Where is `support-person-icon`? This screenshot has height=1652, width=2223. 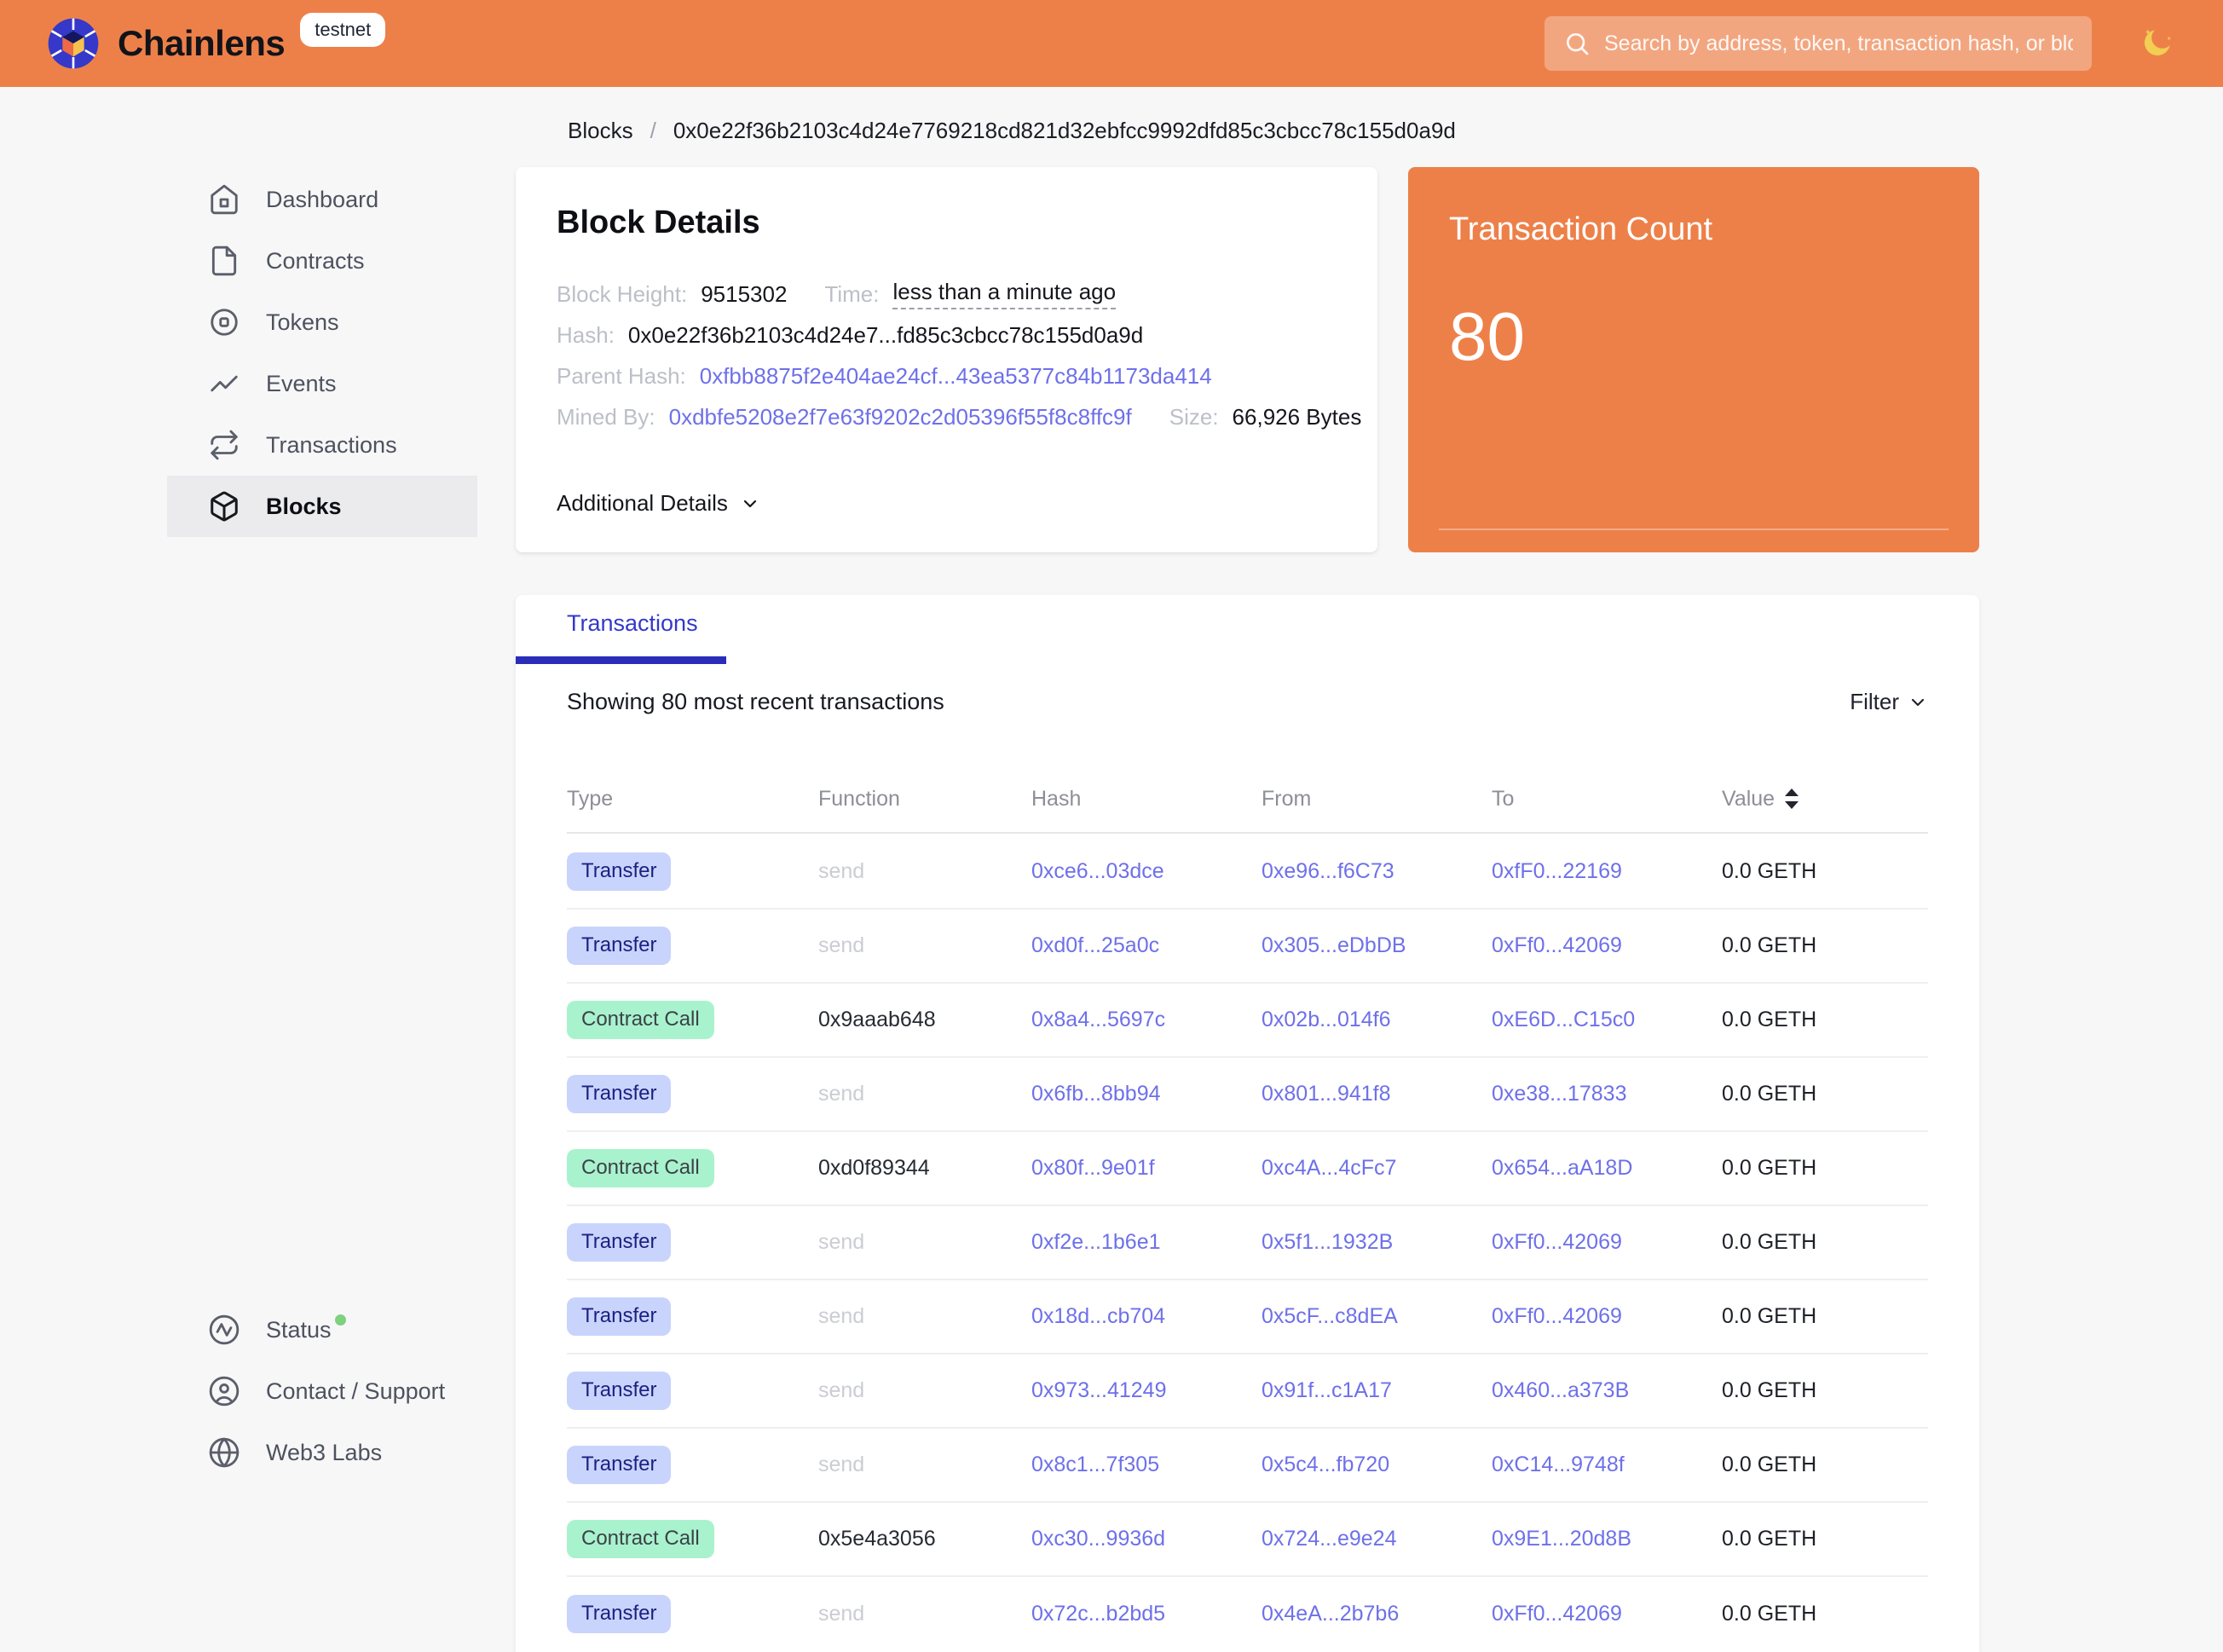 support-person-icon is located at coordinates (224, 1391).